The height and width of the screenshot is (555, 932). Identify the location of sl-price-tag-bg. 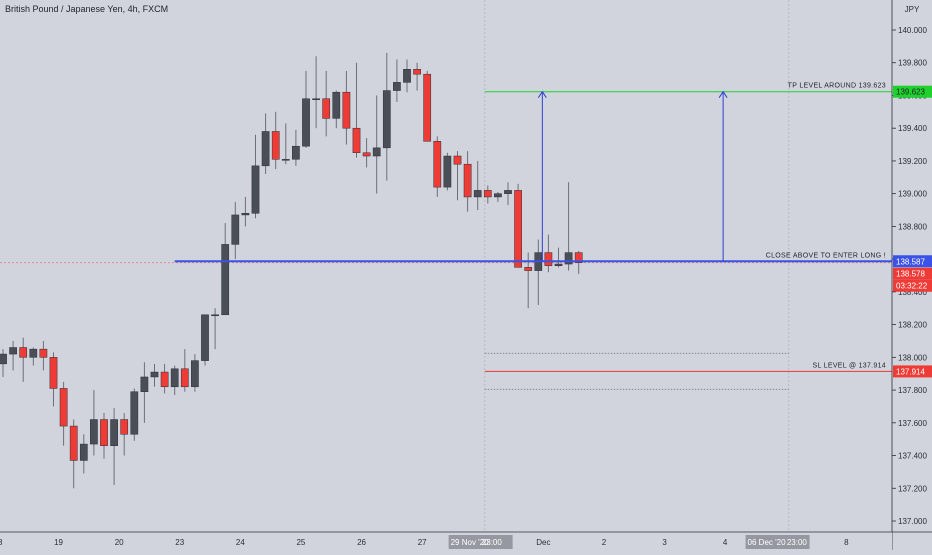
(912, 371).